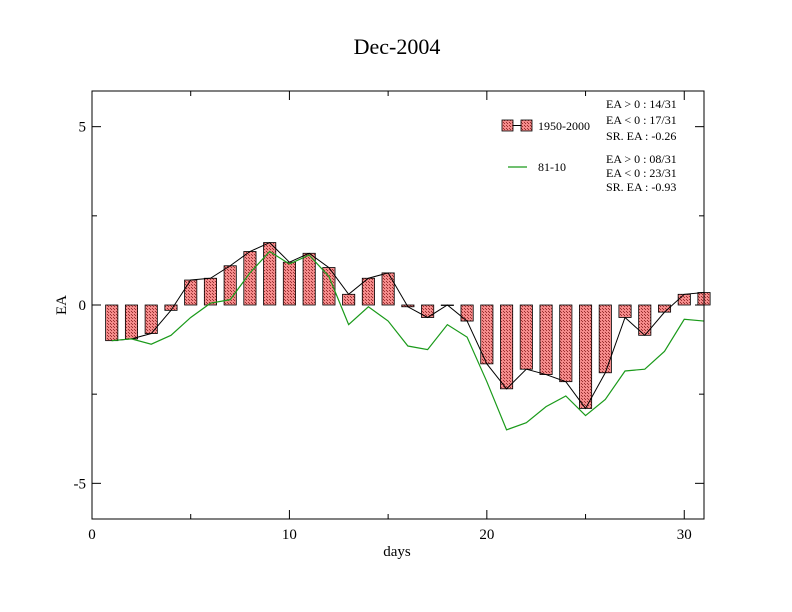  Describe the element at coordinates (552, 167) in the screenshot. I see `legend-label-line: 81-10` at that location.